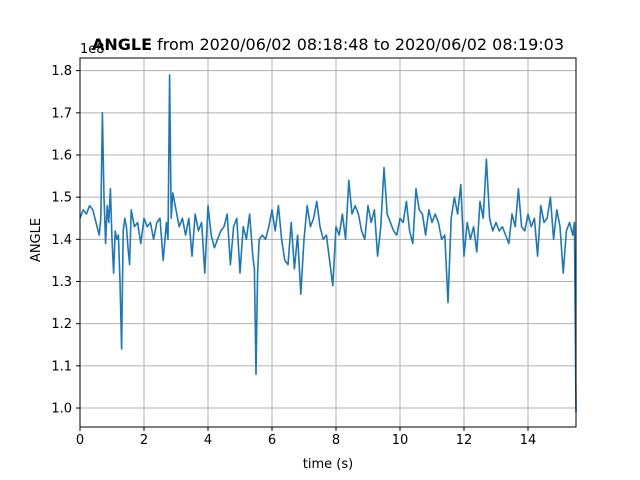 This screenshot has height=480, width=640. I want to click on y-tick-label: 1.0, so click(61, 409).